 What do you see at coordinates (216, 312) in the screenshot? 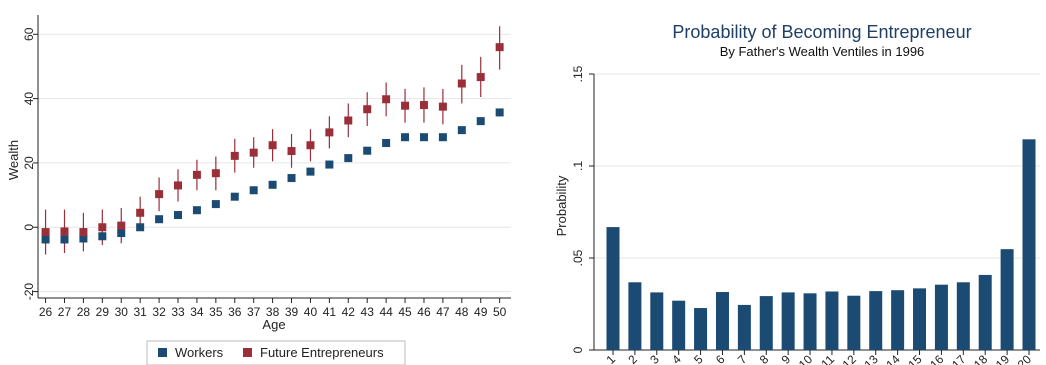
I see `left-x-tick-label: 35` at bounding box center [216, 312].